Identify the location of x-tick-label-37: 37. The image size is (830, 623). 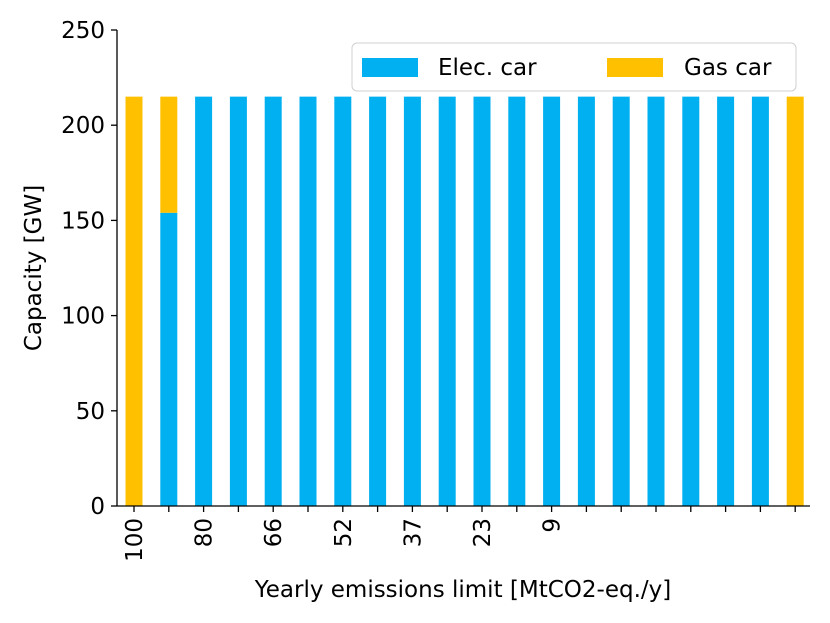
(413, 532).